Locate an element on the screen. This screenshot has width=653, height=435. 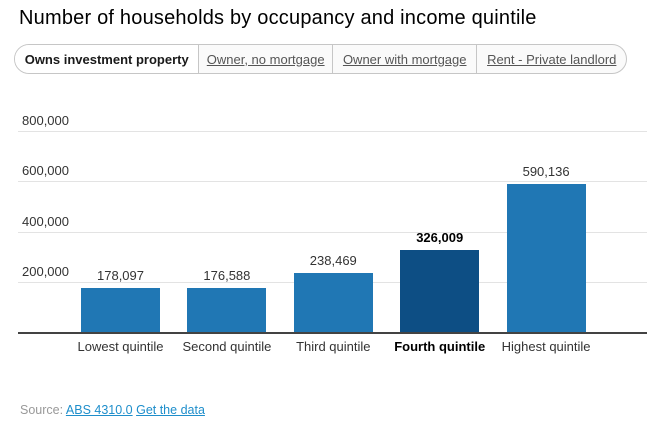
x-axis-category-label: Lowest quintile is located at coordinates (120, 346).